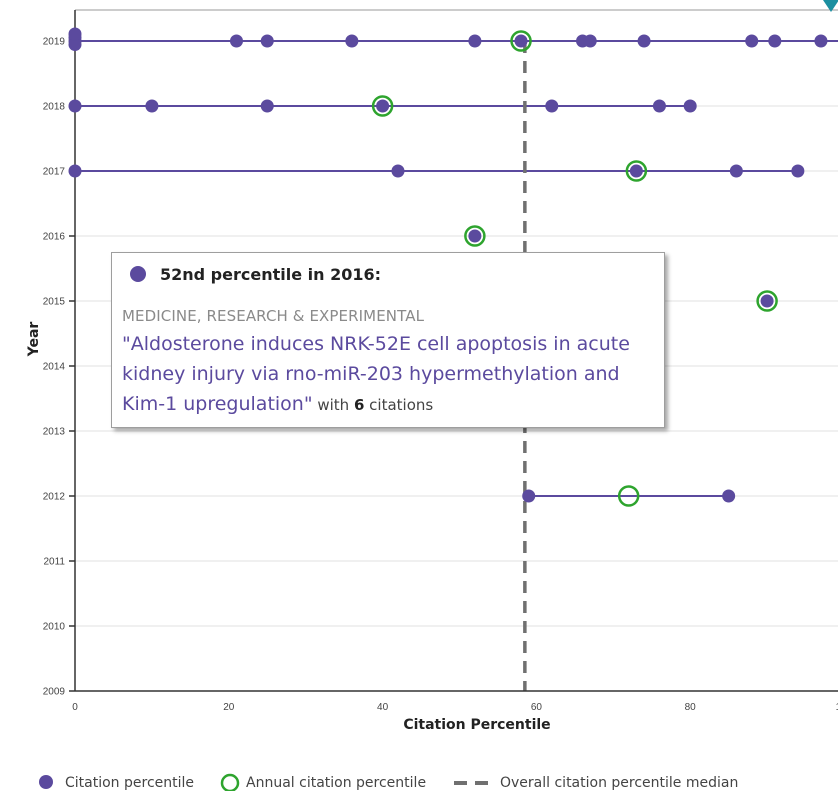 The height and width of the screenshot is (791, 838). Describe the element at coordinates (75, 707) in the screenshot. I see `x-tick-label: 0` at that location.